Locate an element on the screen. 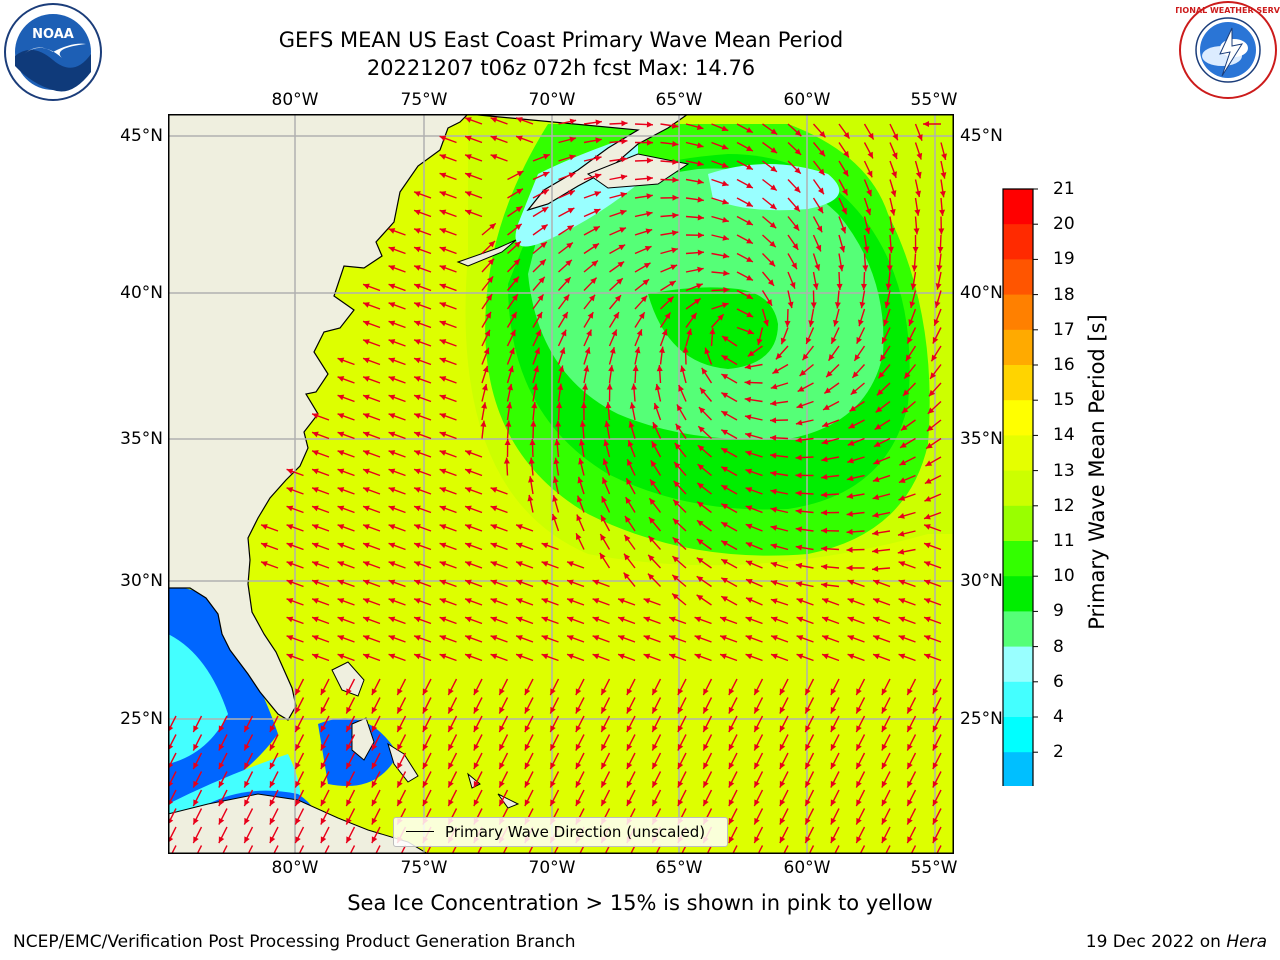  lon-label-bottom-70w: 70°W is located at coordinates (552, 868).